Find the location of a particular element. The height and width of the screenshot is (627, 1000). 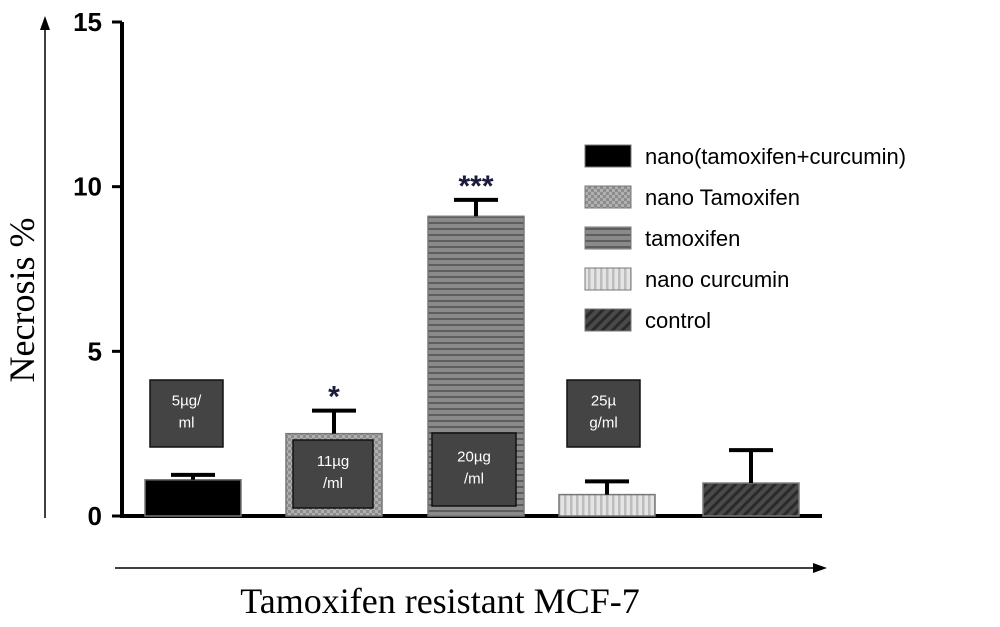

y-tick-label: 0 is located at coordinates (95, 516).